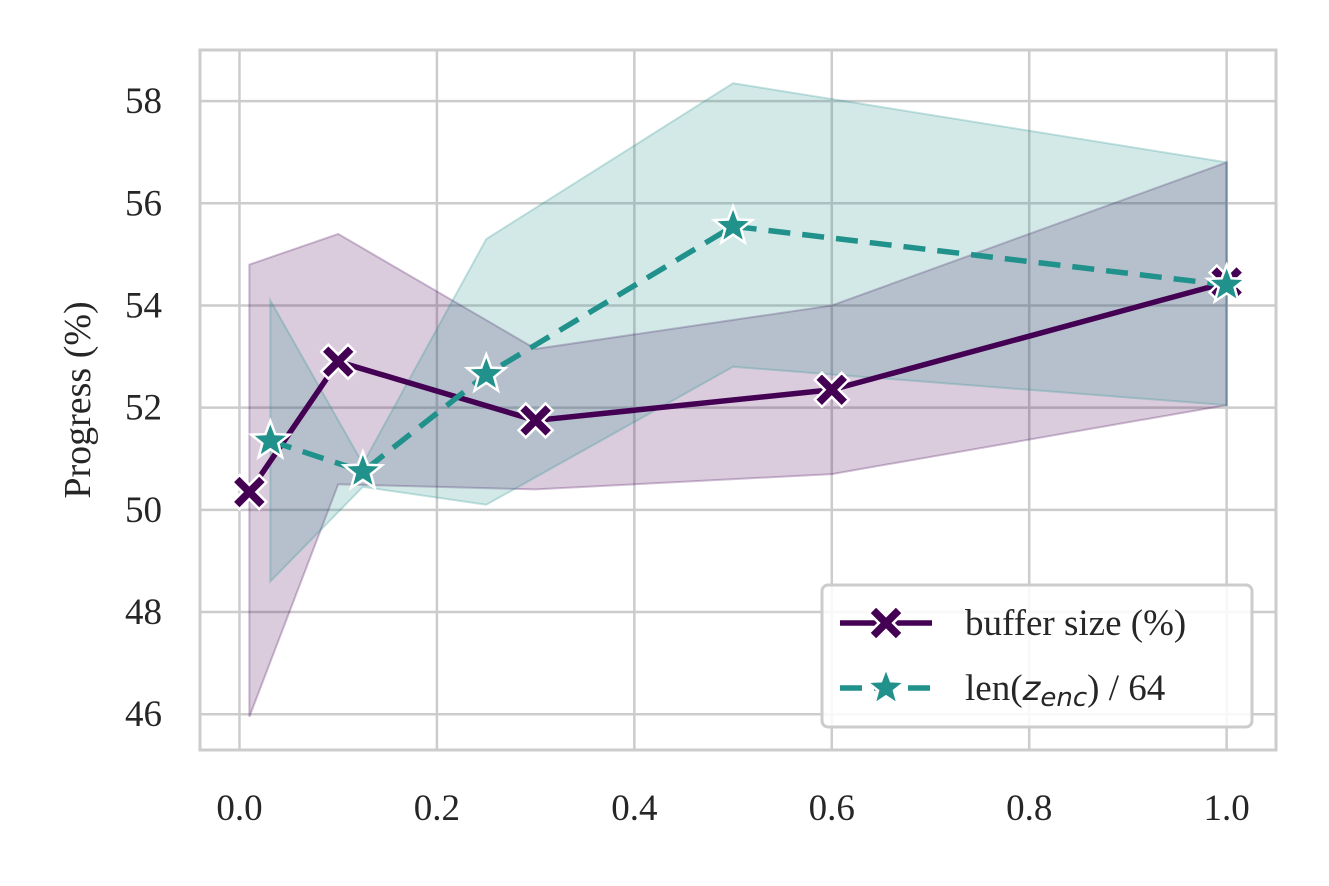  Describe the element at coordinates (143, 305) in the screenshot. I see `y-tick-label: 54` at that location.